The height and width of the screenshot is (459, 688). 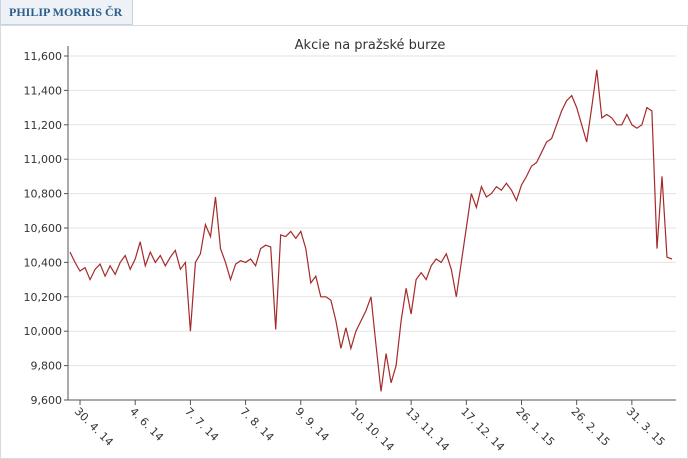 What do you see at coordinates (43, 56) in the screenshot?
I see `y-tick-label: 11,600` at bounding box center [43, 56].